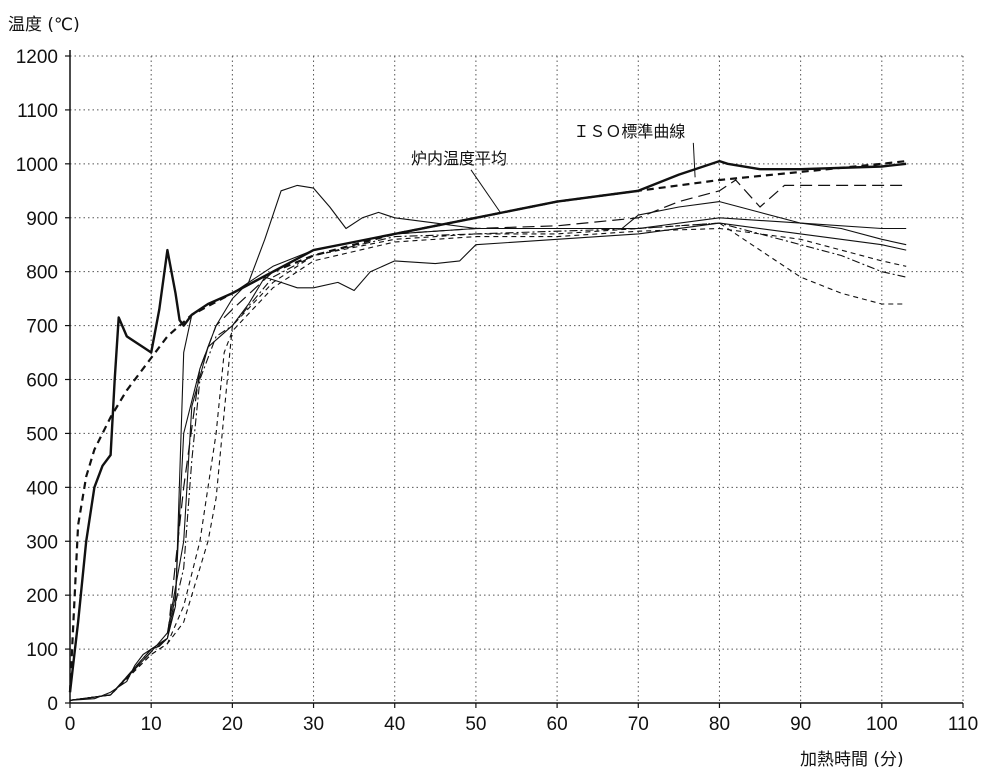 The height and width of the screenshot is (774, 997). I want to click on x-tick-label: 40, so click(394, 724).